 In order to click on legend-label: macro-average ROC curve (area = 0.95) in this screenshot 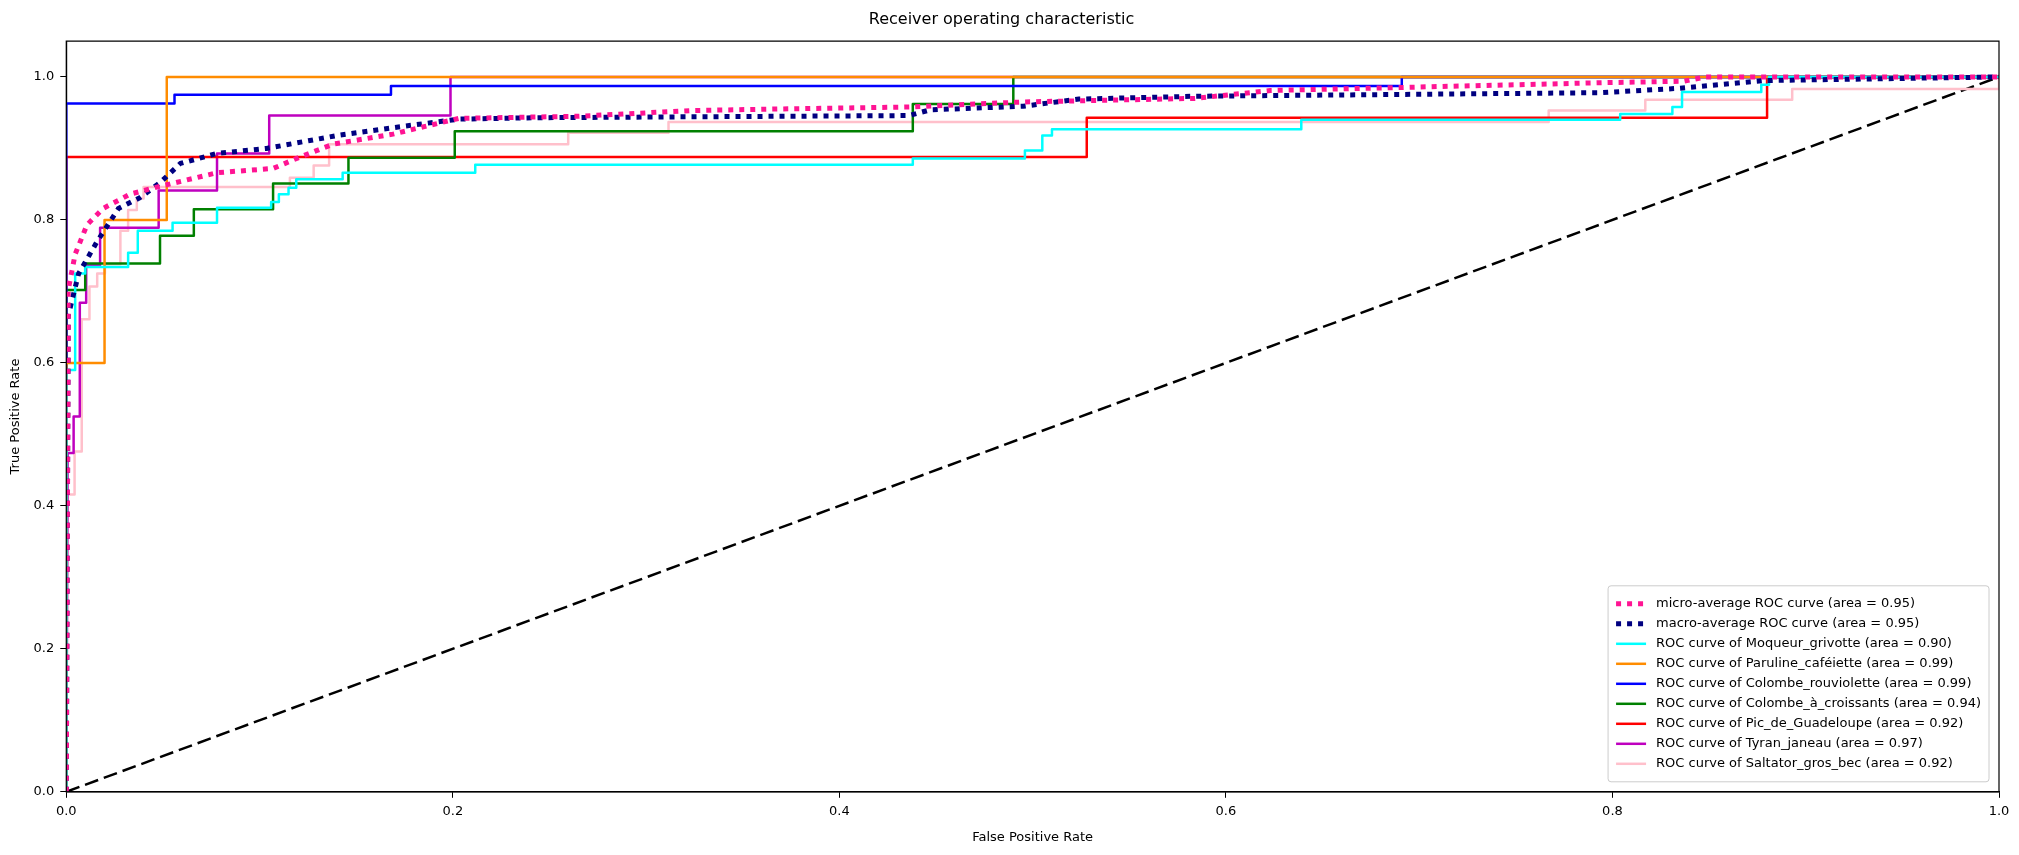, I will do `click(1788, 623)`.